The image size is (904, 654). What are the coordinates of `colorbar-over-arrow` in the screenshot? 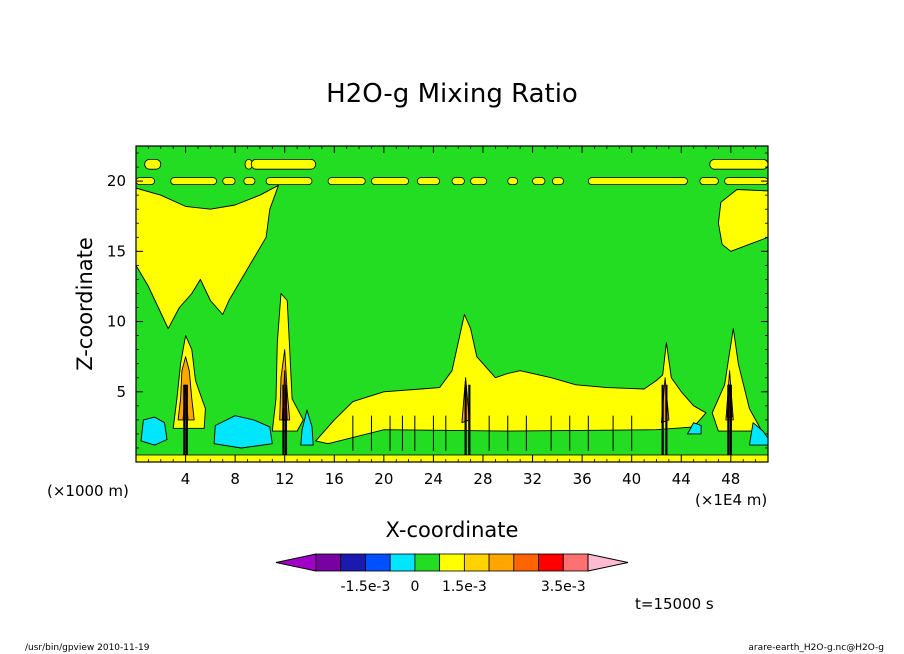 It's located at (608, 562).